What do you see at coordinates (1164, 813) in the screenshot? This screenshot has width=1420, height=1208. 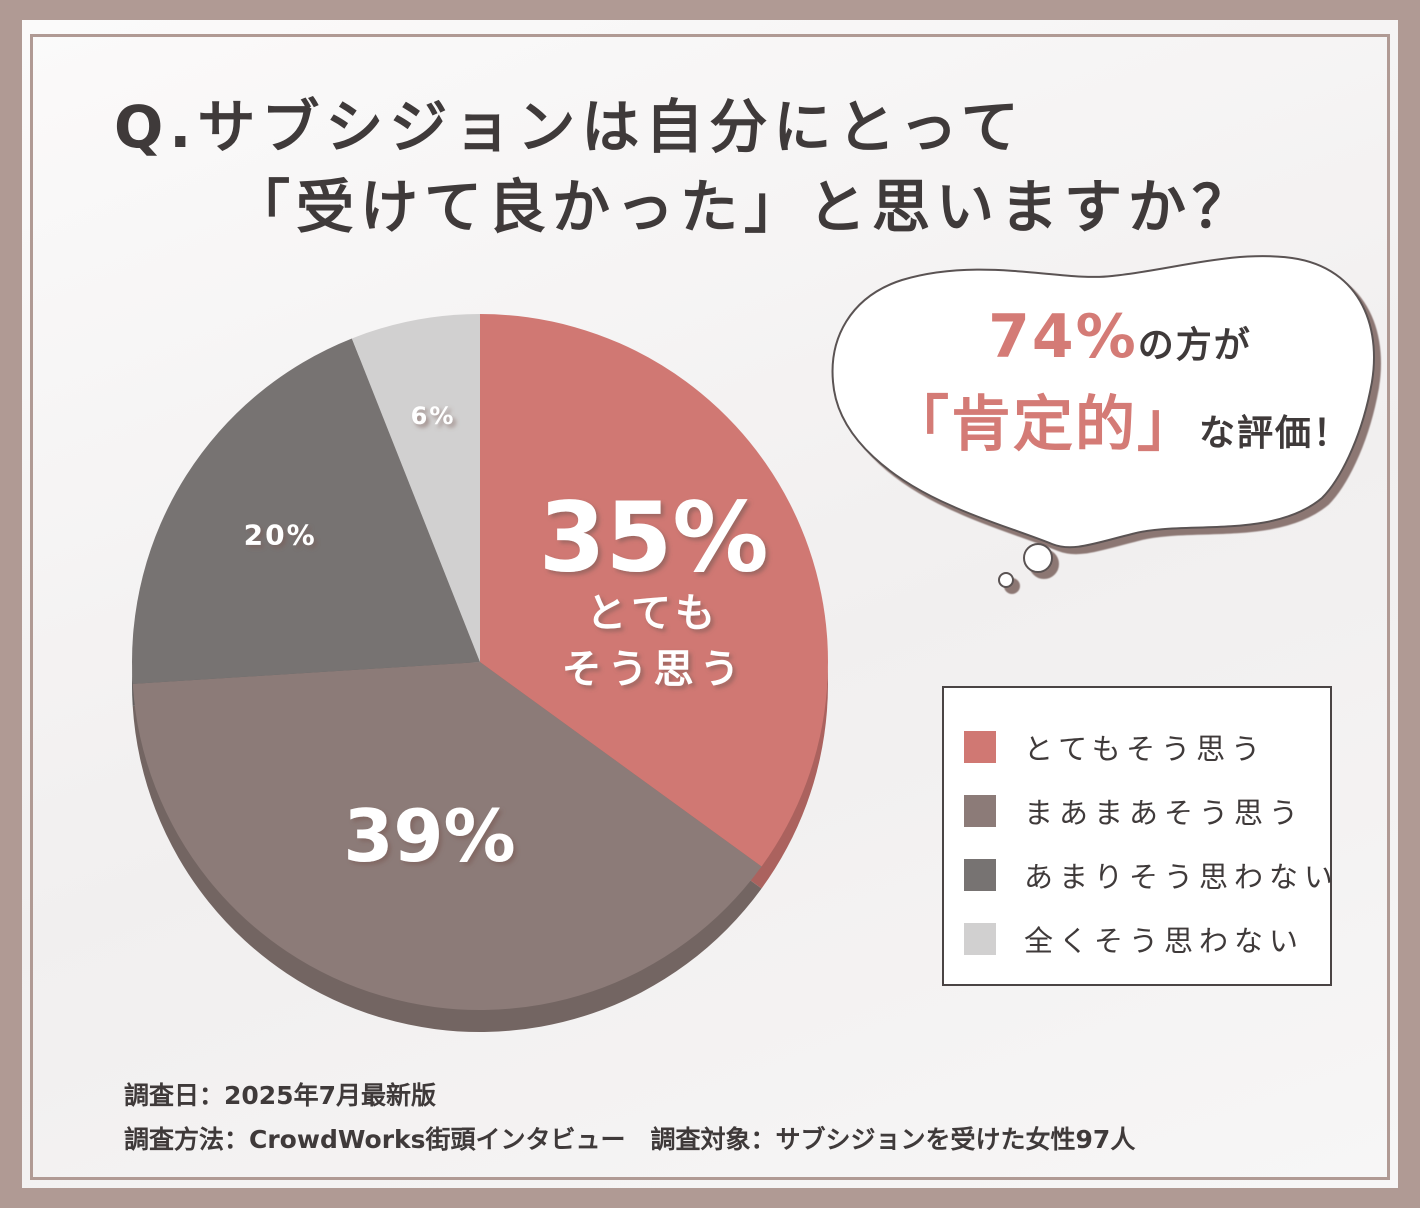 I see `legend-label-2: まあまあそう思う` at bounding box center [1164, 813].